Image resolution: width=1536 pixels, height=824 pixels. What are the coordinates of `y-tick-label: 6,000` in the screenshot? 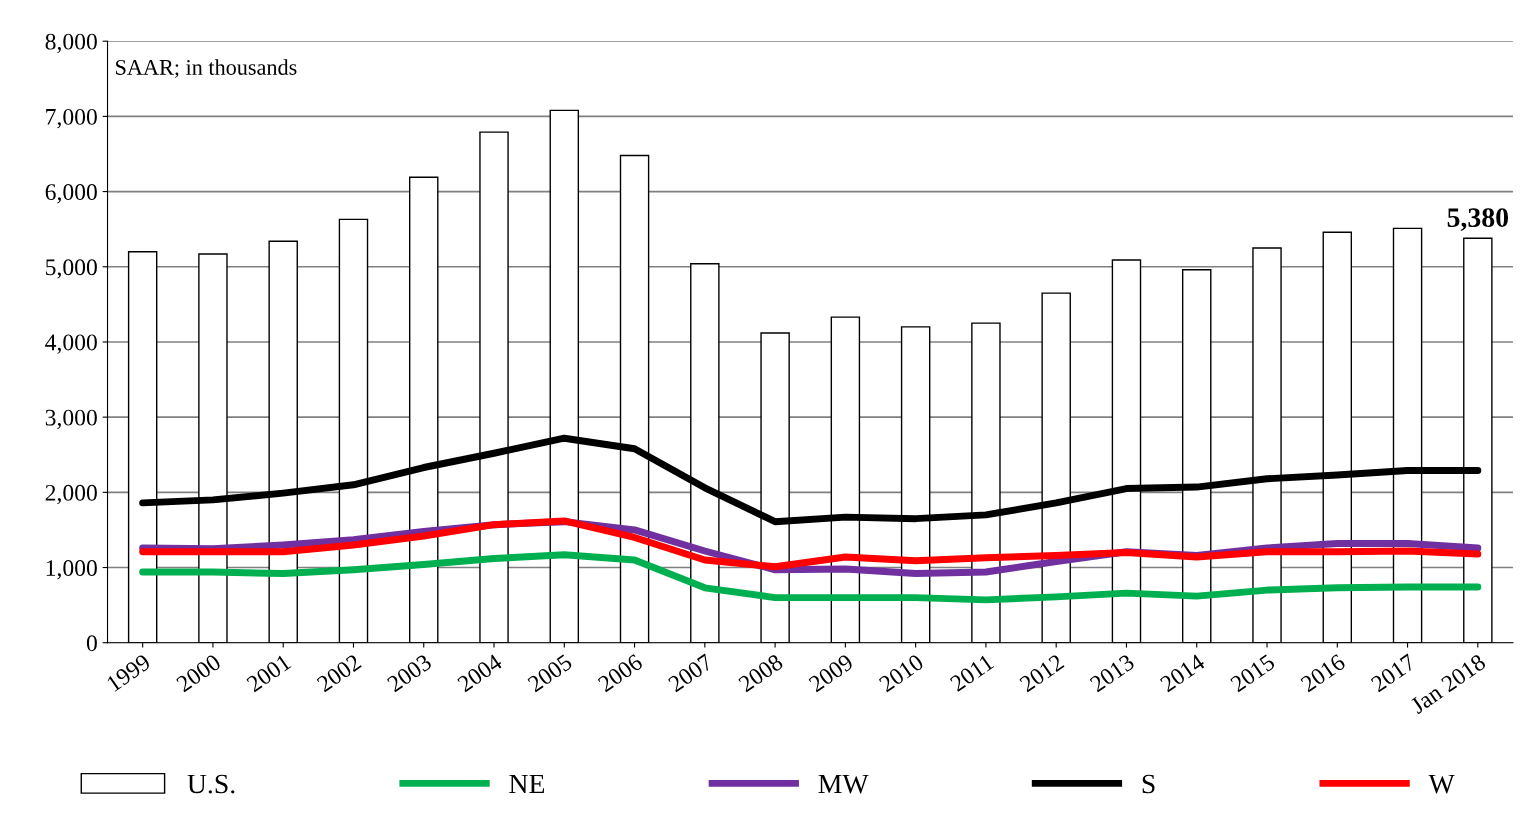 It's located at (71, 194).